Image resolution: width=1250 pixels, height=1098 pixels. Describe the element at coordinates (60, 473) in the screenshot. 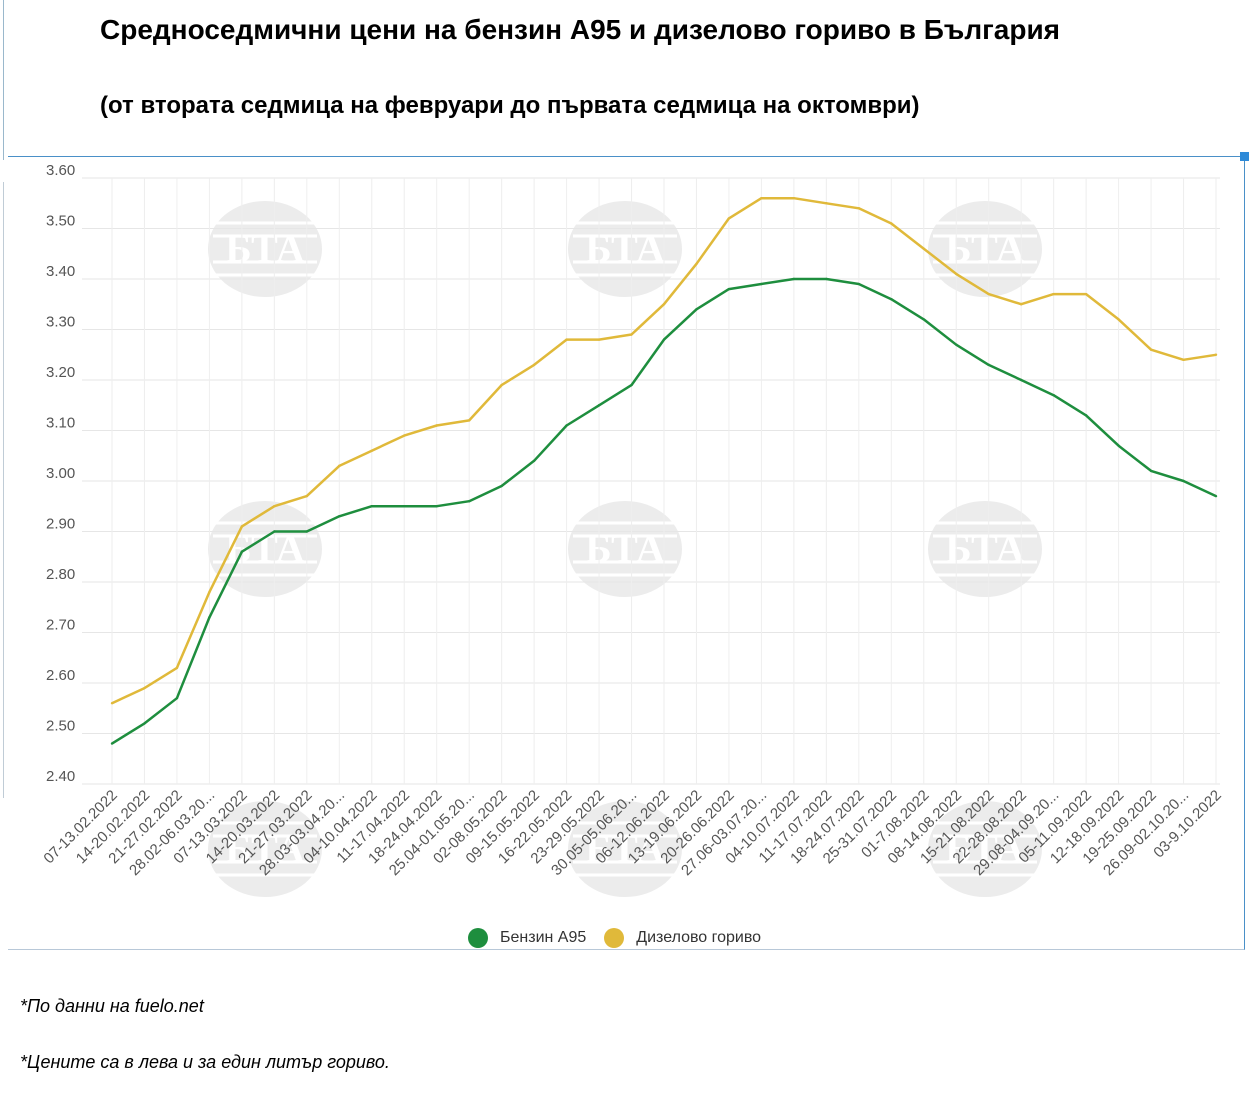

I see `y-tick-label: 3.00` at that location.